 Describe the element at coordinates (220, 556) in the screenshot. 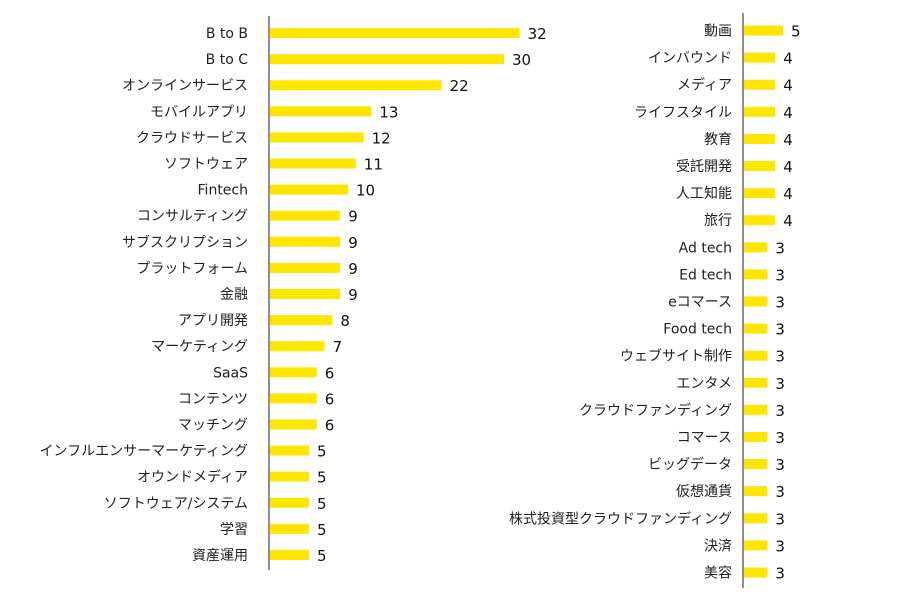

I see `category-label: 資産運用` at that location.